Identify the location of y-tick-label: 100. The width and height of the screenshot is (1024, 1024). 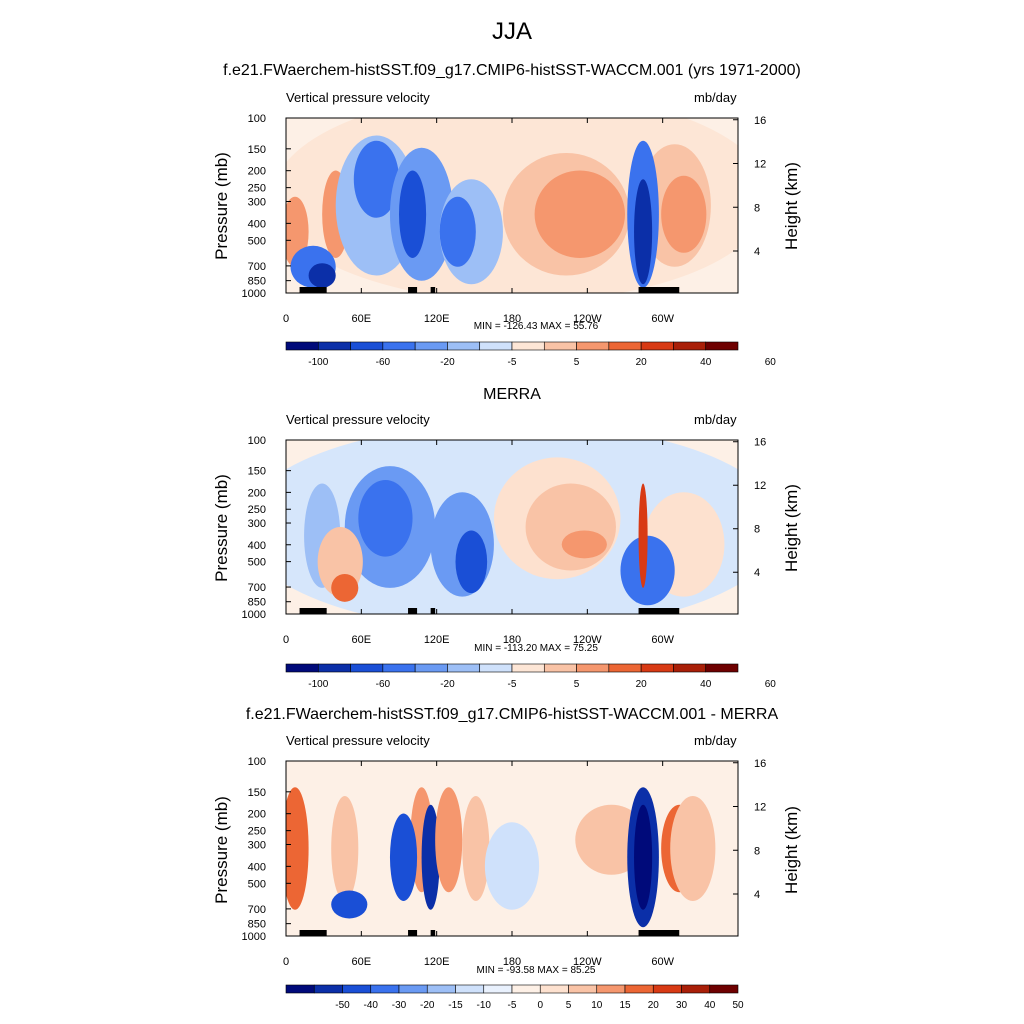
(257, 441).